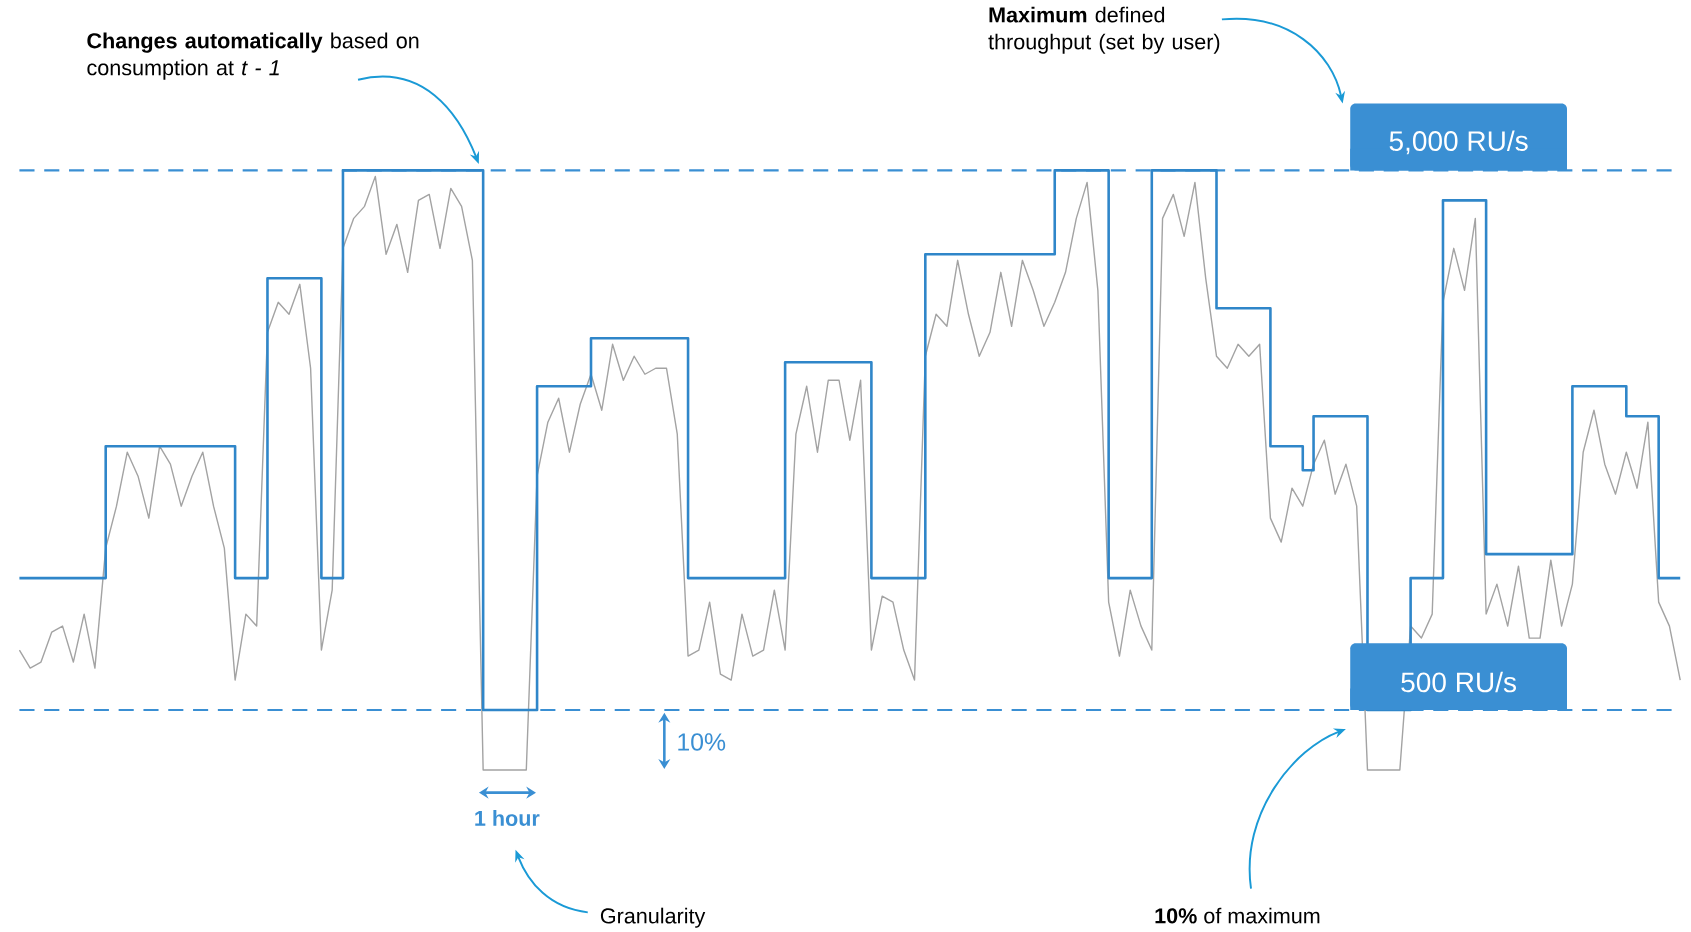 The image size is (1691, 932). What do you see at coordinates (653, 917) in the screenshot?
I see `text: Granularity` at bounding box center [653, 917].